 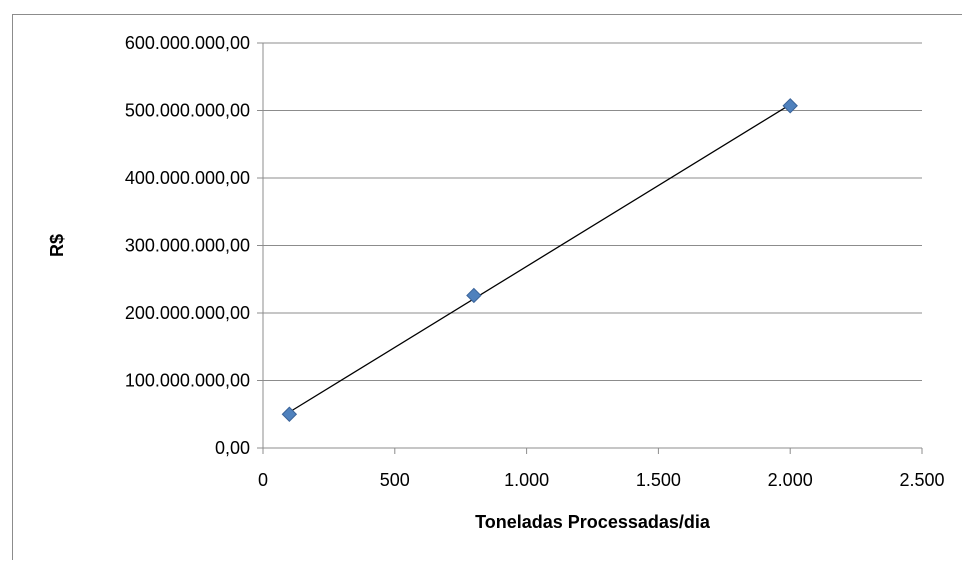 I want to click on y-tick-label: 400.000.000,00, so click(x=187, y=178).